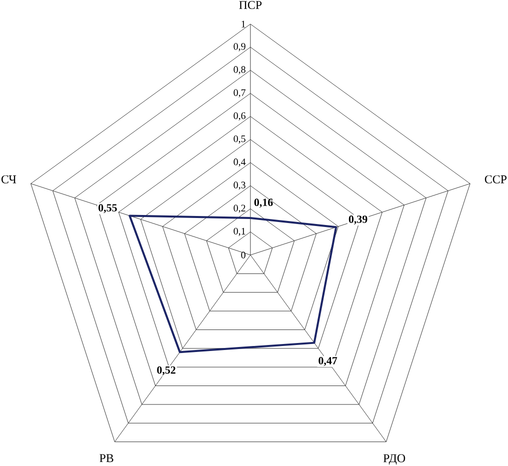 The width and height of the screenshot is (508, 466). Describe the element at coordinates (394, 459) in the screenshot. I see `spoke-label: РДО` at that location.